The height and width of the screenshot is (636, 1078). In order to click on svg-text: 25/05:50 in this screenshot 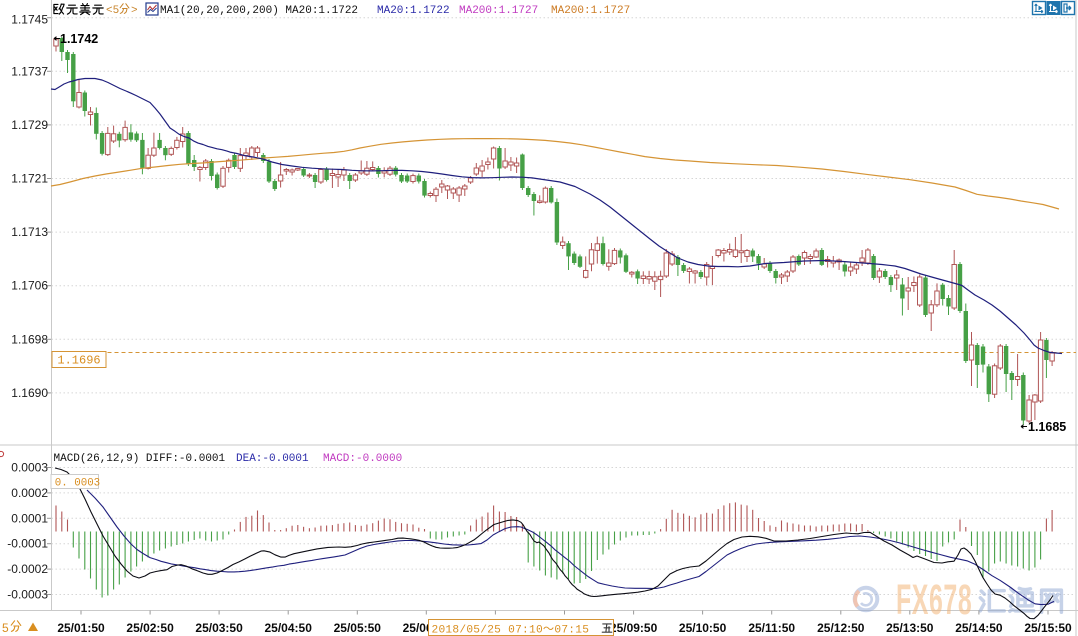, I will do `click(358, 628)`.